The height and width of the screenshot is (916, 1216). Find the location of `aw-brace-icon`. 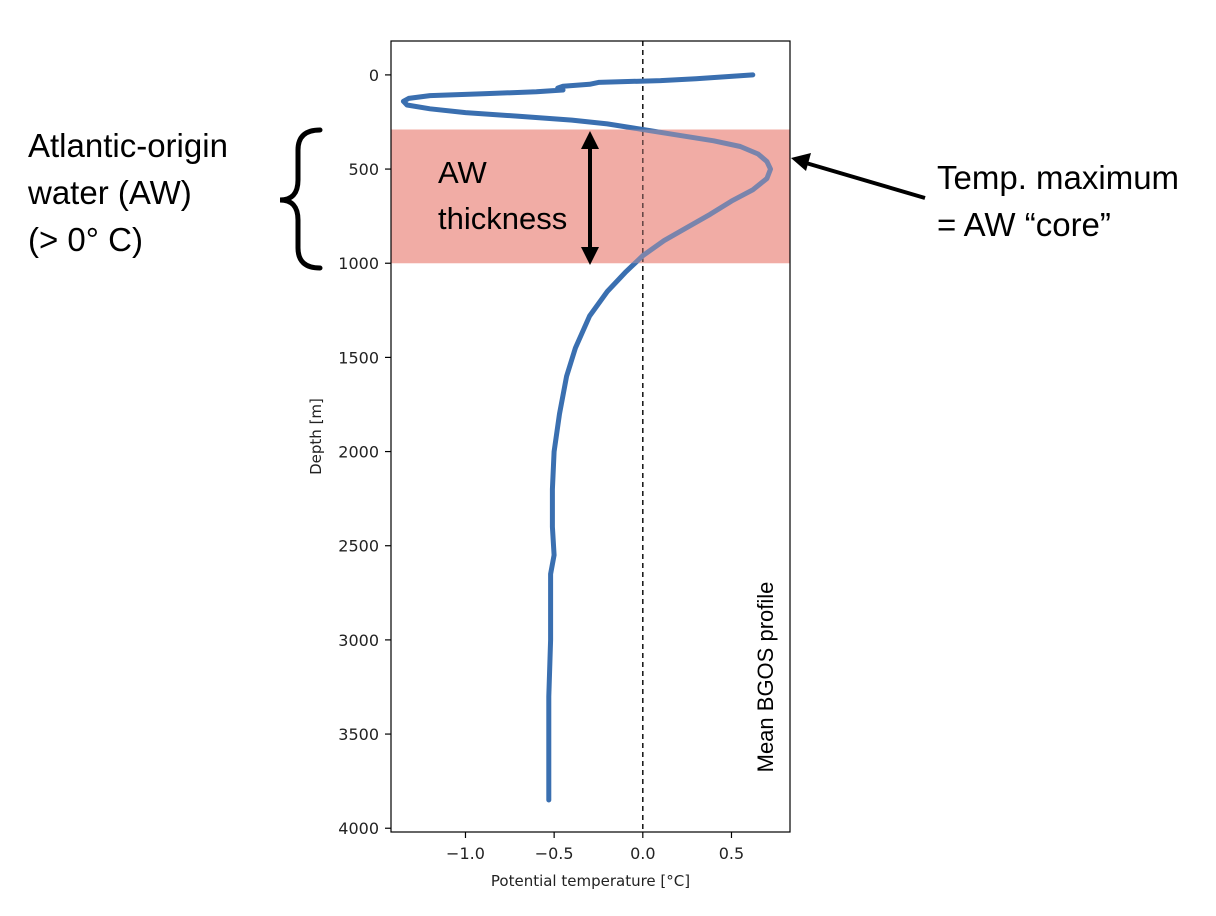

aw-brace-icon is located at coordinates (301, 199).